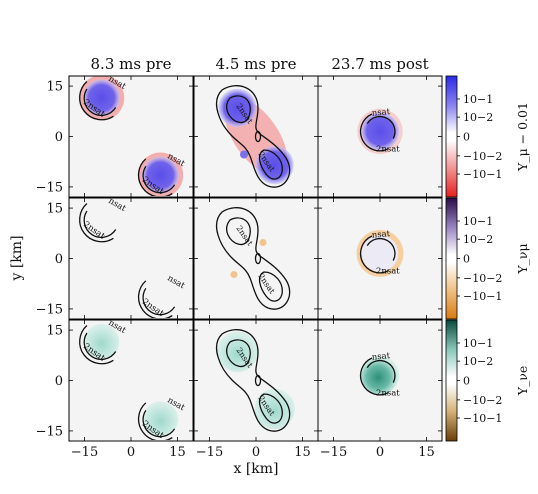 This screenshot has height=494, width=538. Describe the element at coordinates (381, 357) in the screenshot. I see `contour-label-nsat: nsat` at that location.